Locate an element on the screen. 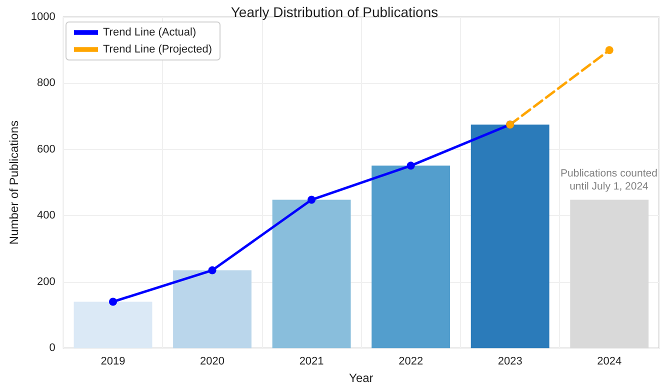 The height and width of the screenshot is (389, 669). y-tick-label: 400 is located at coordinates (46, 216).